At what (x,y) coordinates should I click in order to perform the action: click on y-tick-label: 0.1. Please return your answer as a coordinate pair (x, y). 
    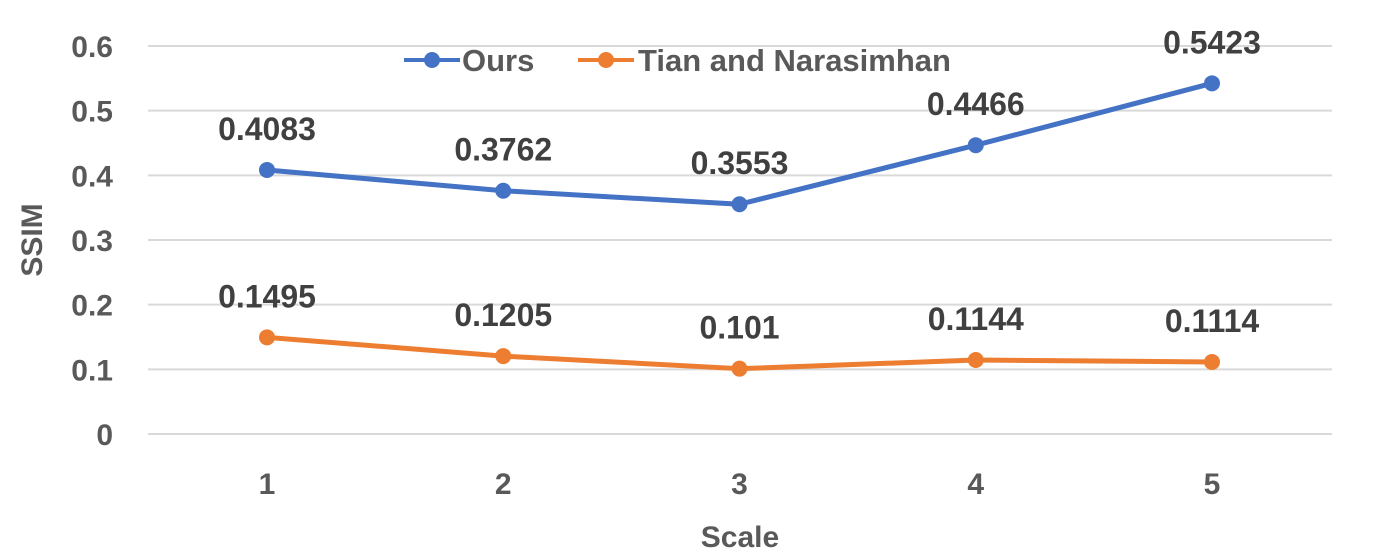
    Looking at the image, I should click on (92, 370).